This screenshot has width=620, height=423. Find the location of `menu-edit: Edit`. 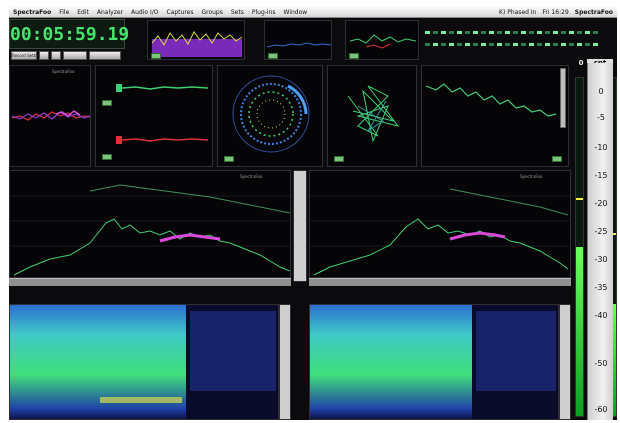

menu-edit: Edit is located at coordinates (83, 12).